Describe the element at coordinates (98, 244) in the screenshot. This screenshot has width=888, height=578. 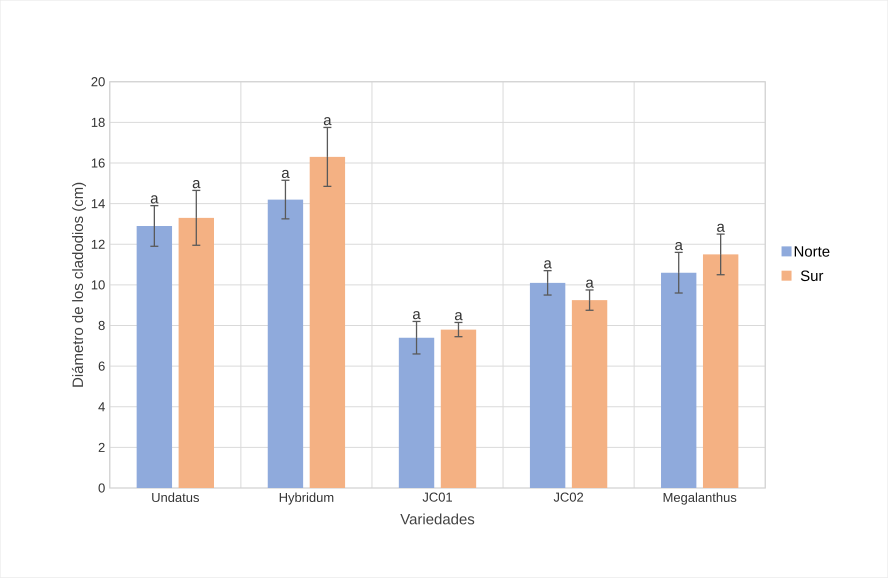
I see `y-tick-label: 12` at that location.